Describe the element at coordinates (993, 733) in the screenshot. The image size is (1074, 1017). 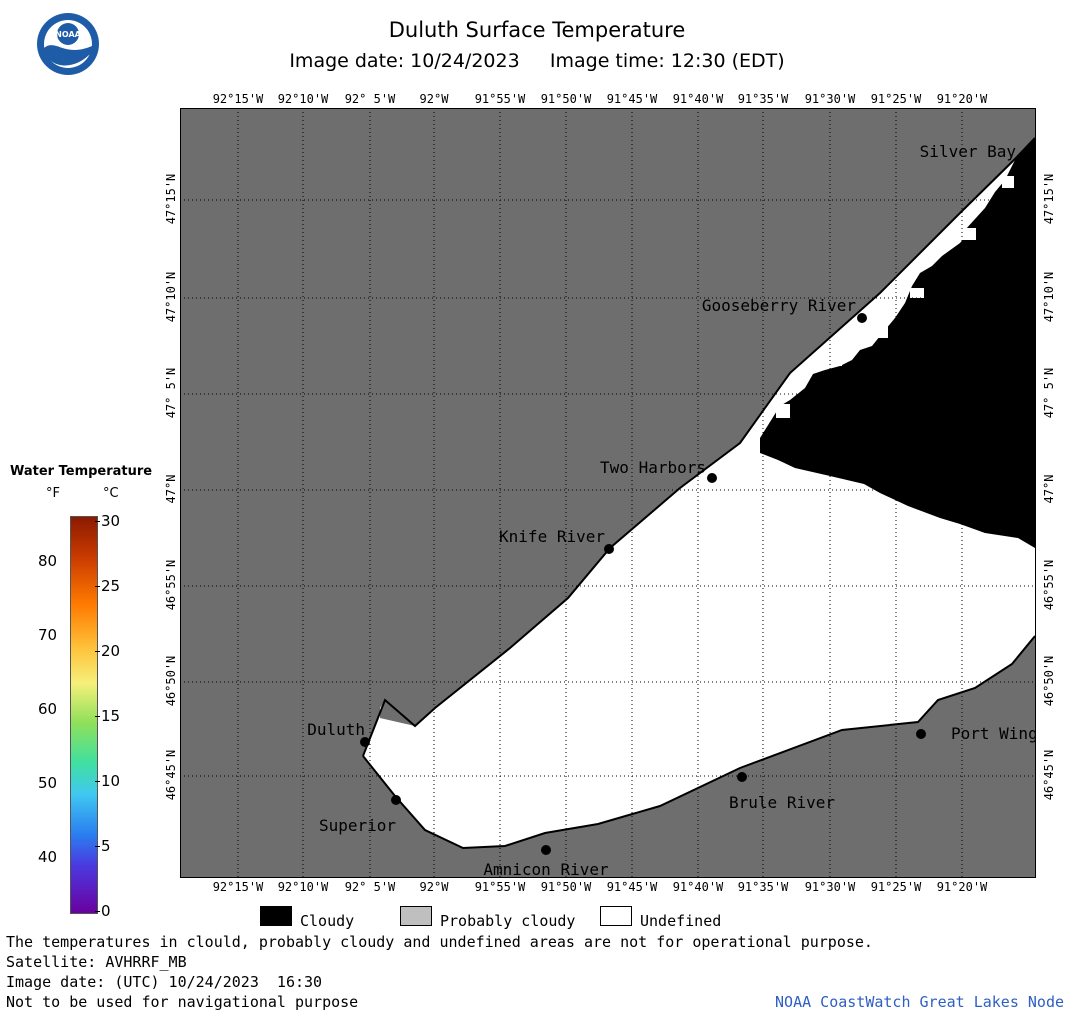
I see `place-label: Port Wing` at that location.